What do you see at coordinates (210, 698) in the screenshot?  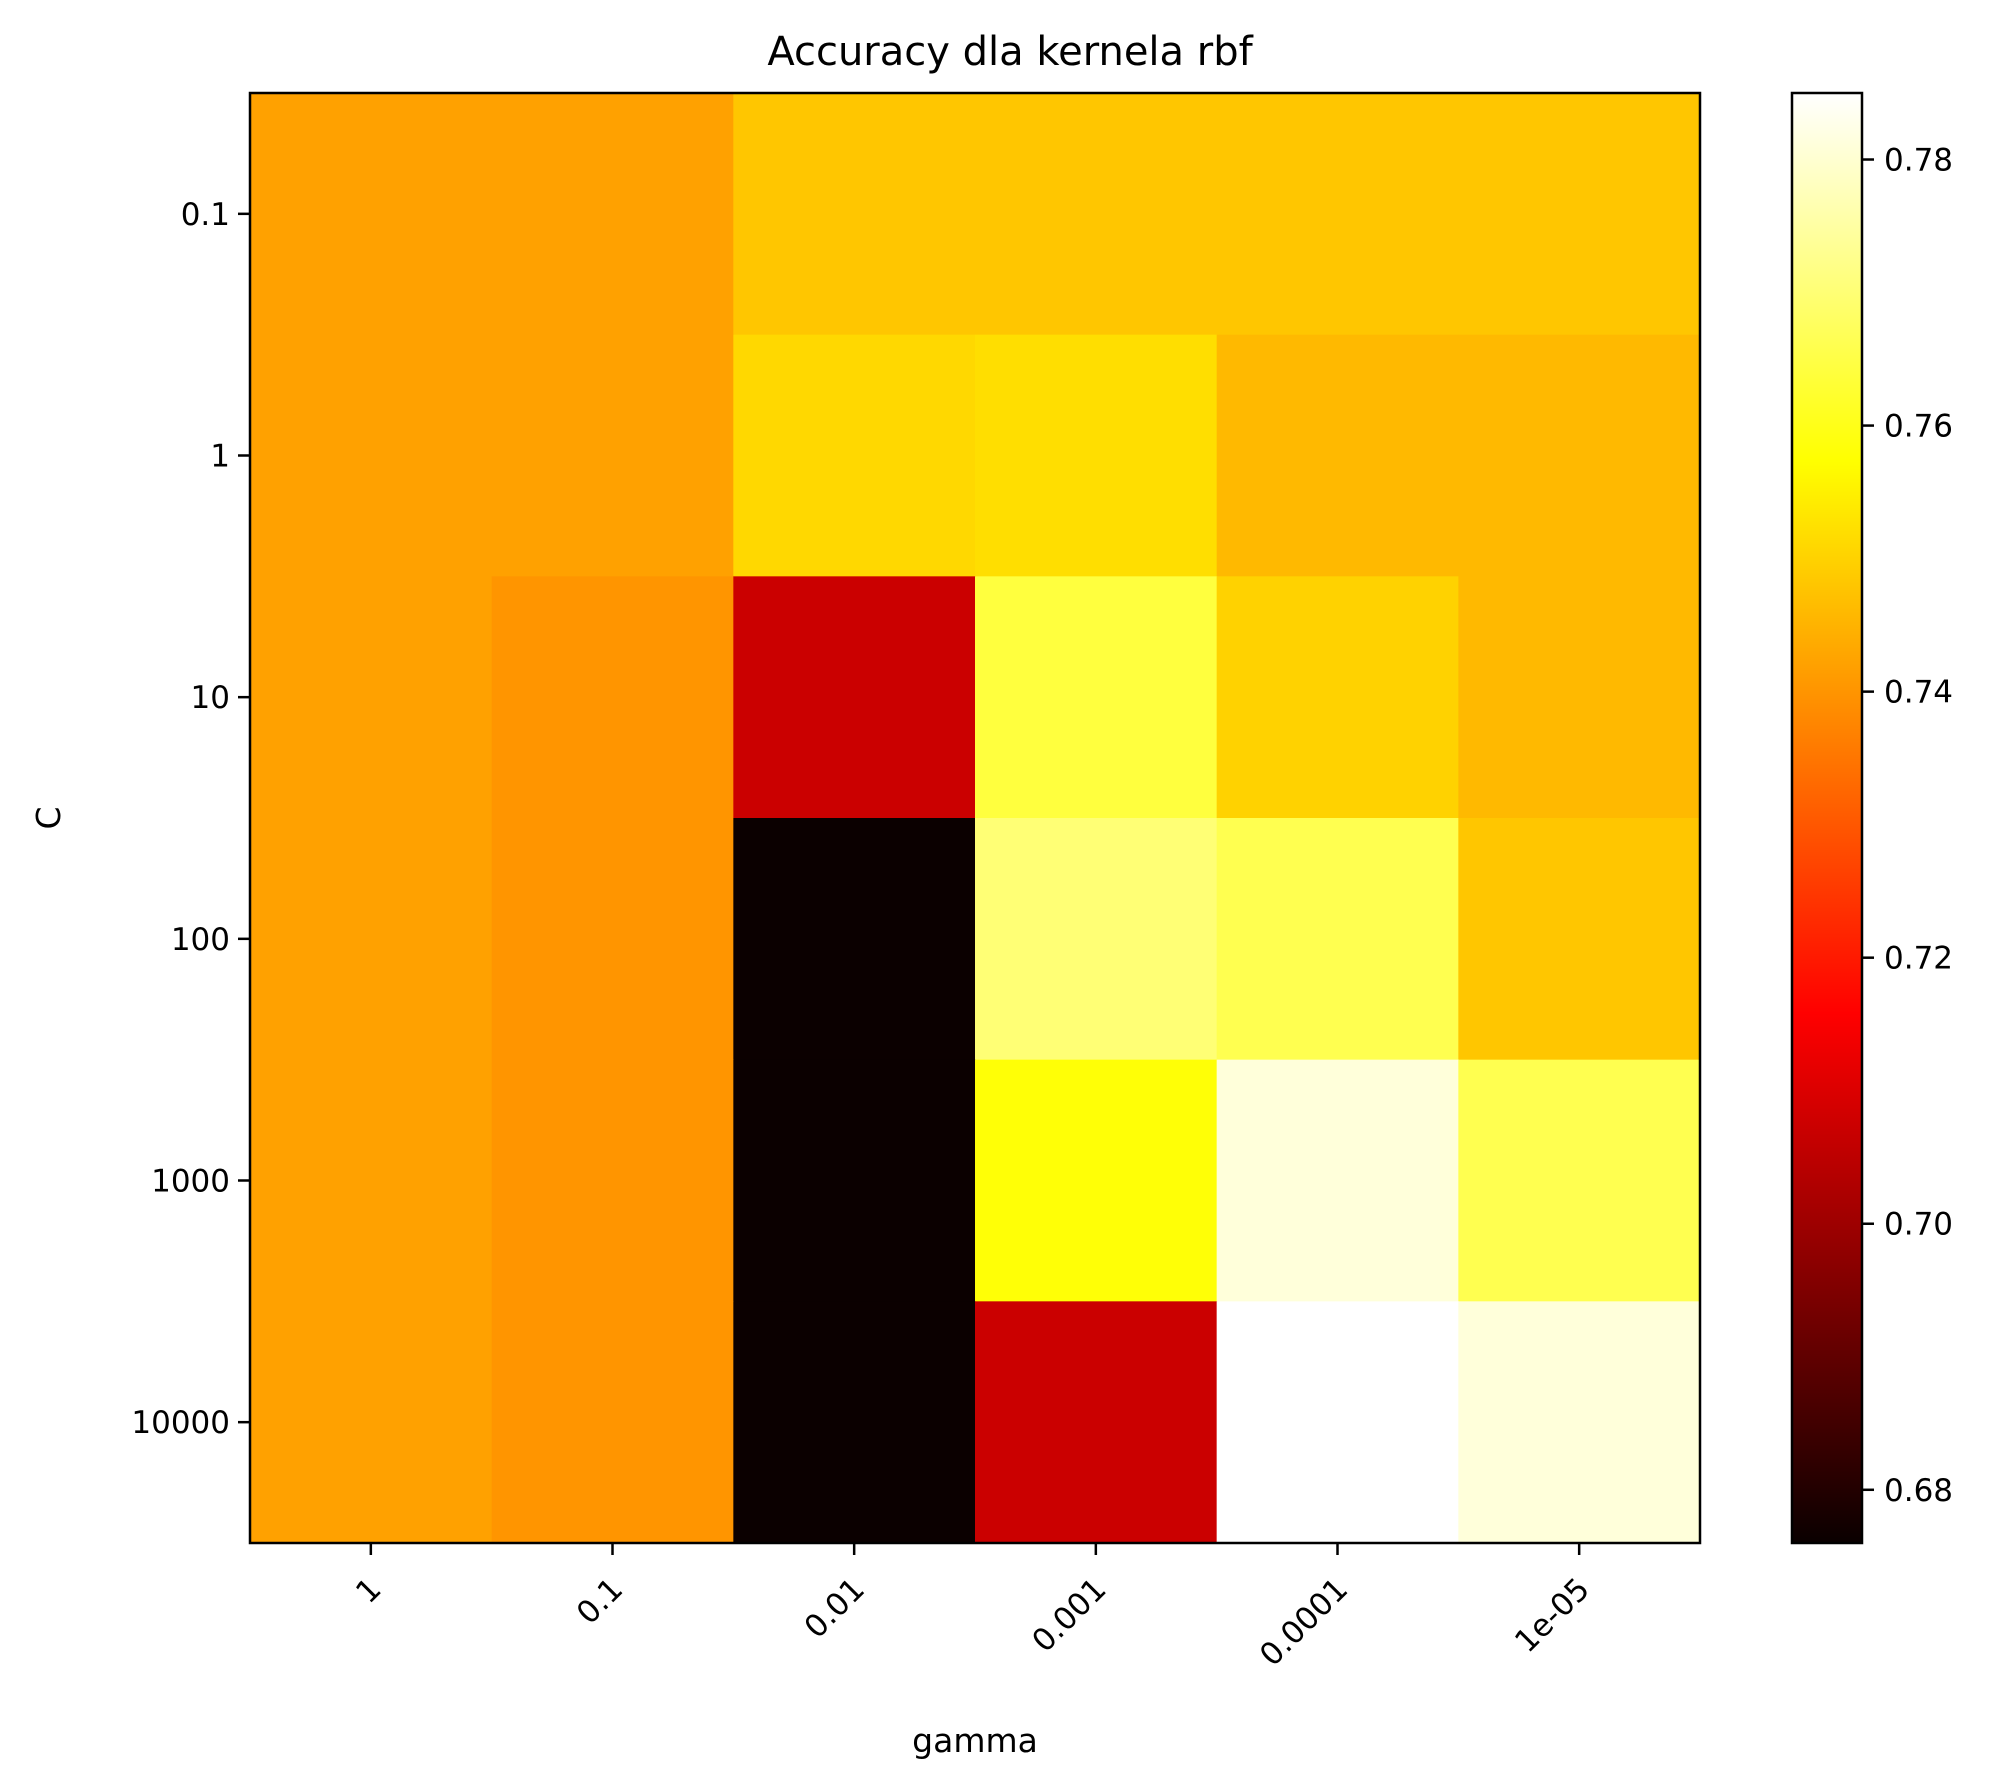 I see `y-tick-label: 10` at bounding box center [210, 698].